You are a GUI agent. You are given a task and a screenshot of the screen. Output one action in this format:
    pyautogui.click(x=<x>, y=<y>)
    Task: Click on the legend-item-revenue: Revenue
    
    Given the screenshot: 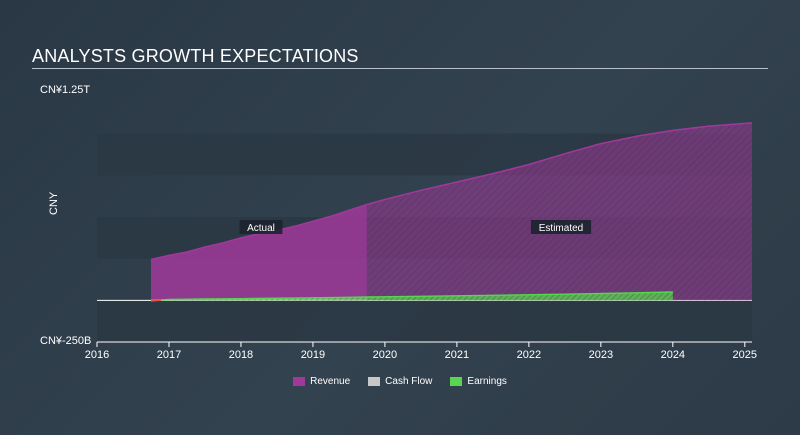 What is the action you would take?
    pyautogui.click(x=321, y=381)
    